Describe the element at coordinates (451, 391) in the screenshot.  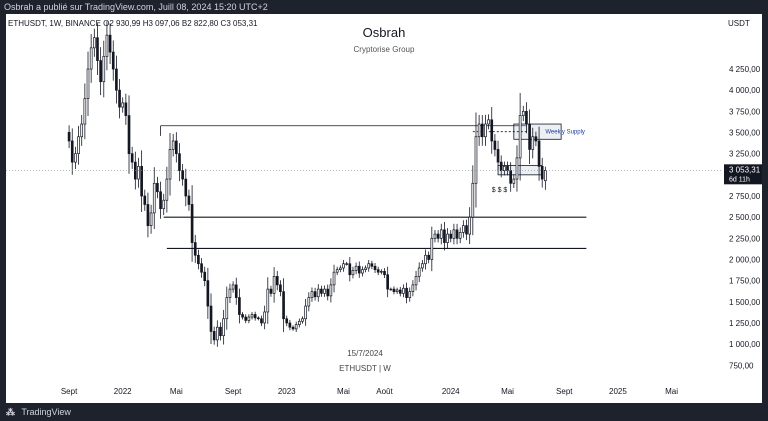
I see `x-tick-label: 2024` at that location.